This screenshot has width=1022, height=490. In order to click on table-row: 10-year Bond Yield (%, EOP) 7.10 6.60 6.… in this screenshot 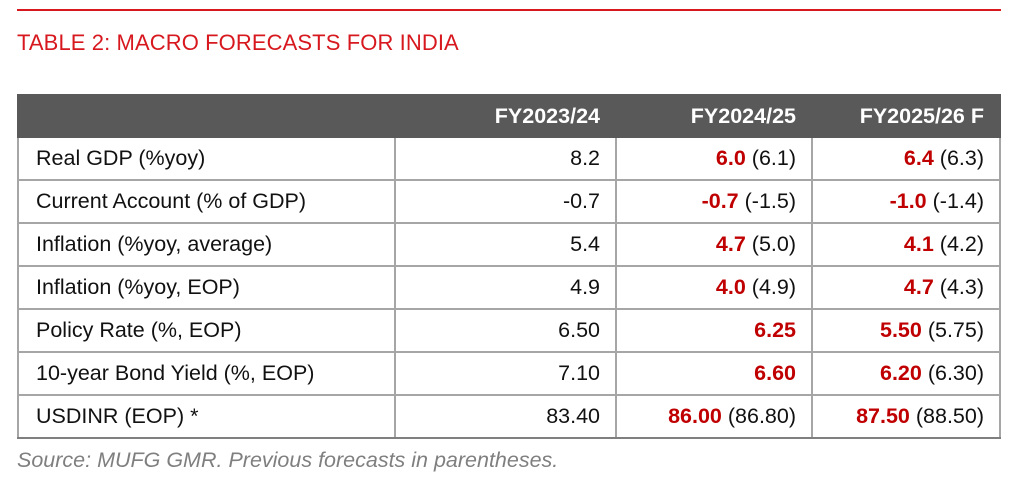, I will do `click(509, 373)`.